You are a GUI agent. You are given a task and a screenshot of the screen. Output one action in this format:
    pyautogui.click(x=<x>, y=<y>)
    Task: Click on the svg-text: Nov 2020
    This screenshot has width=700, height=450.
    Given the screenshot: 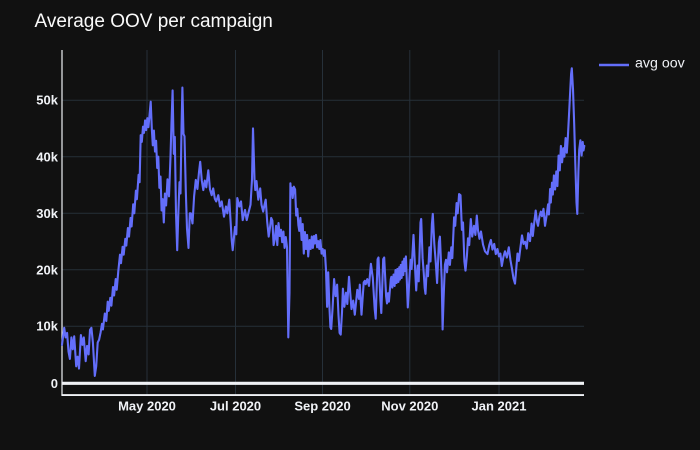 What is the action you would take?
    pyautogui.click(x=409, y=406)
    